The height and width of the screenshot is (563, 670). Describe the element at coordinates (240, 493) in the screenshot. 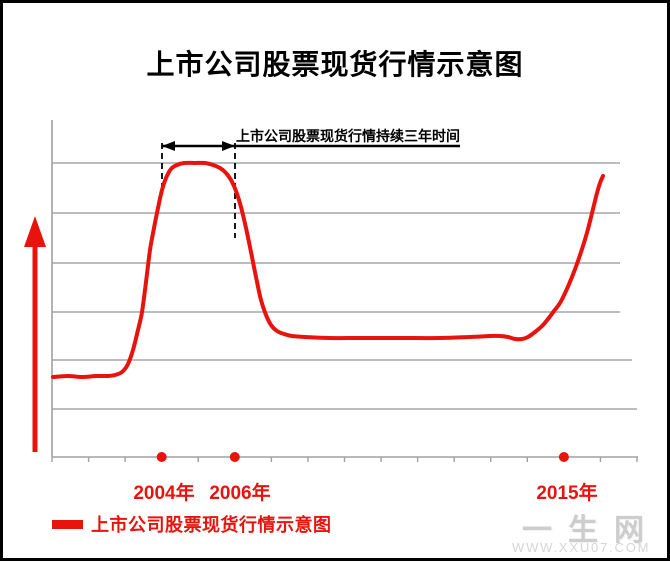

I see `x-axis-label-2006: 2006年` at that location.